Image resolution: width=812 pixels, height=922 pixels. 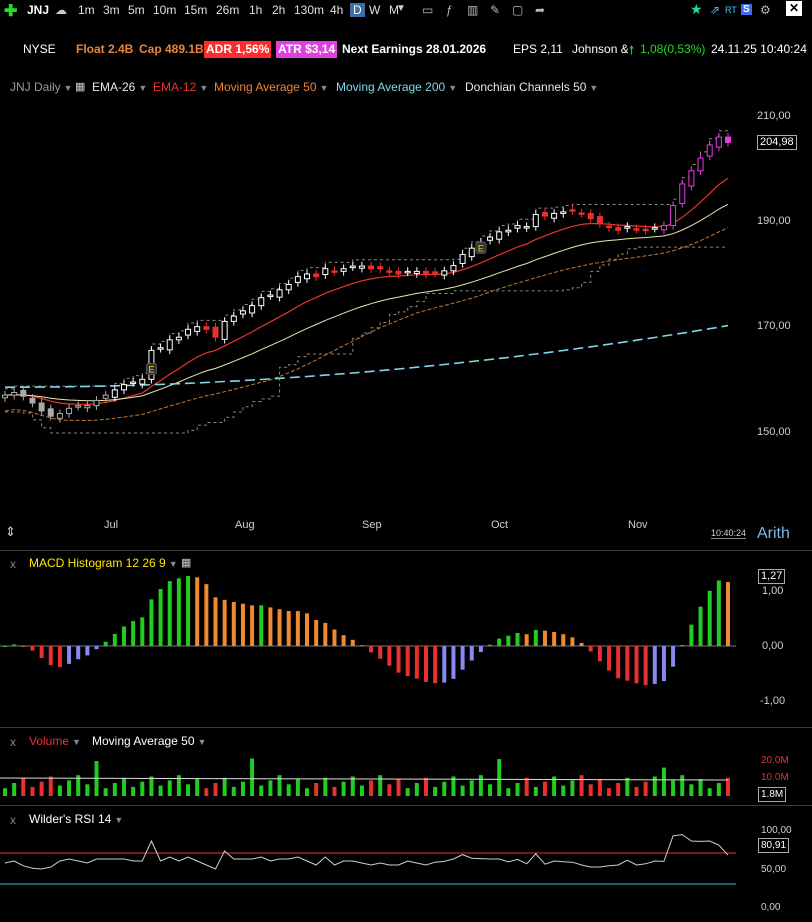 What do you see at coordinates (337, 10) in the screenshot?
I see `timeframe-4h: 4h` at bounding box center [337, 10].